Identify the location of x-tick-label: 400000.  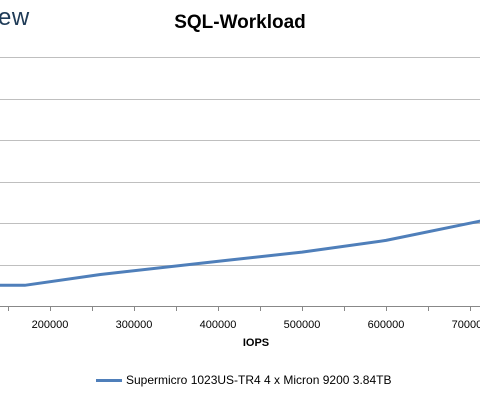
(218, 325).